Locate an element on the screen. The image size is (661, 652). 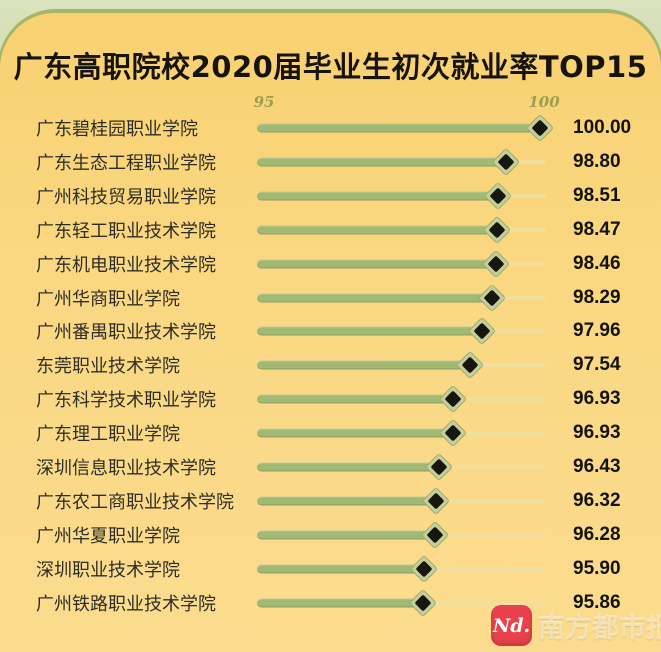
chart-row: 广州番禺职业技术学院 97.96 is located at coordinates (330, 332).